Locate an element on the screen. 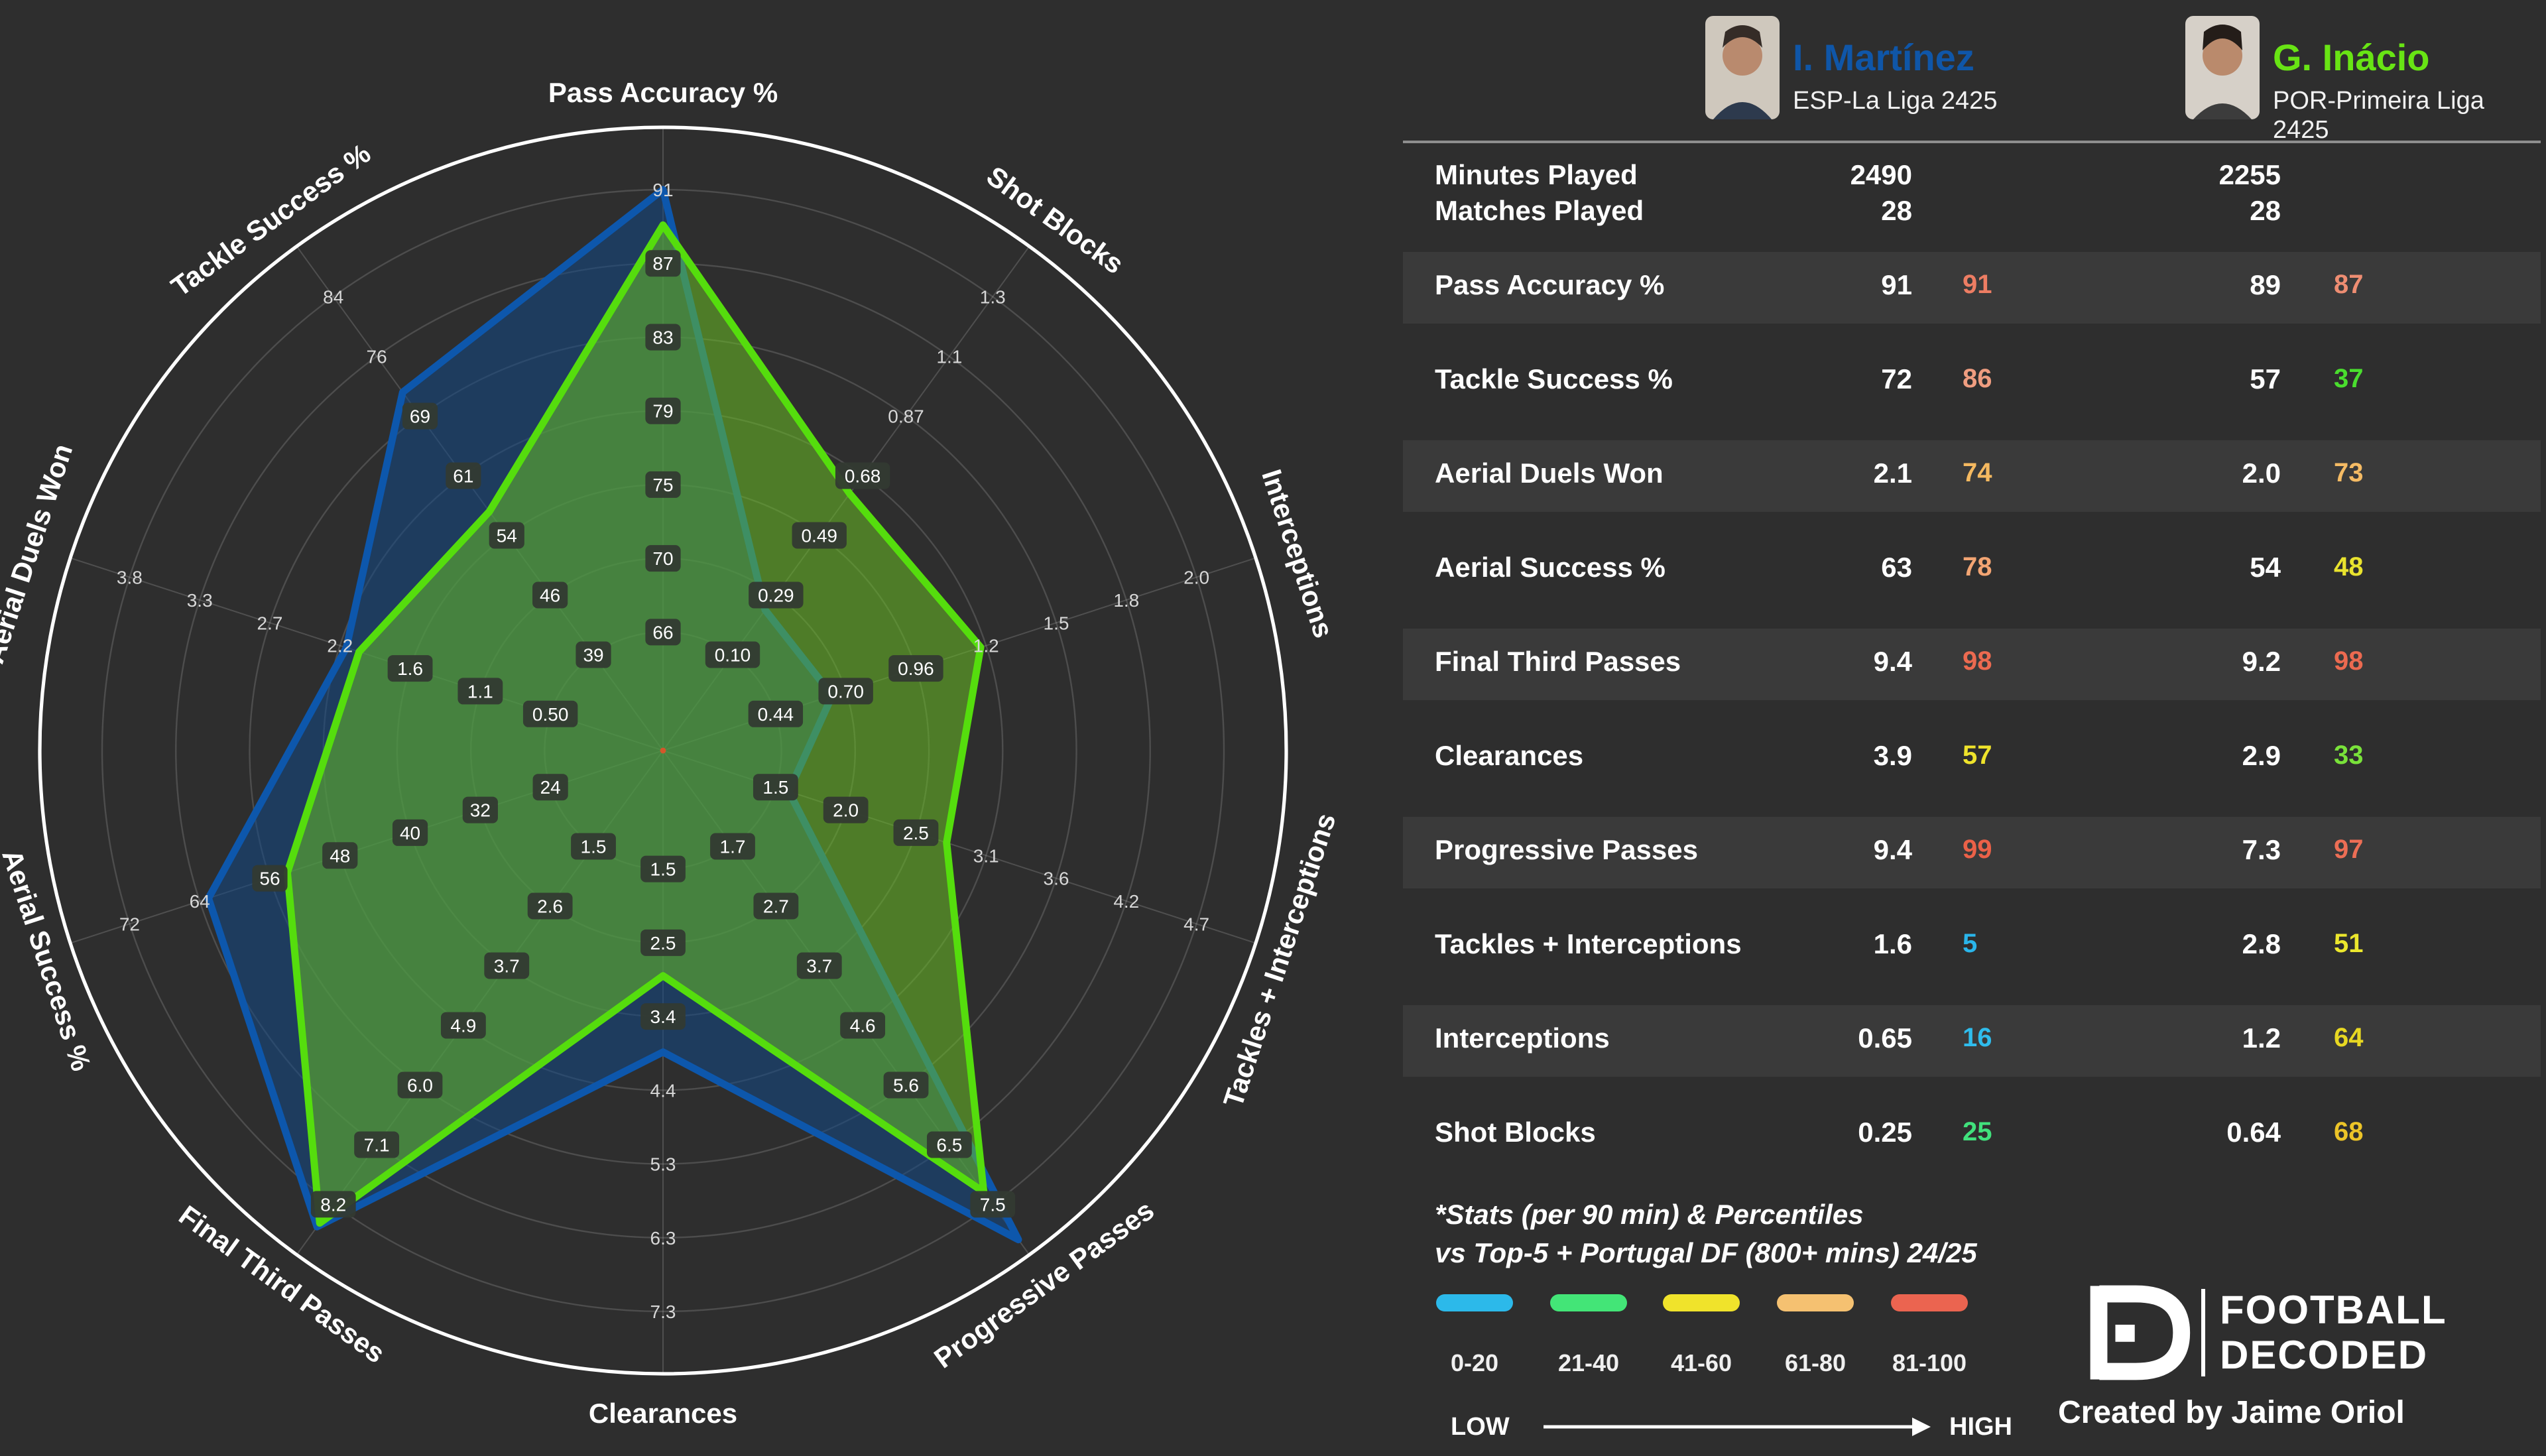 This screenshot has width=2546, height=1456. radar-tick-label: 79 is located at coordinates (662, 411).